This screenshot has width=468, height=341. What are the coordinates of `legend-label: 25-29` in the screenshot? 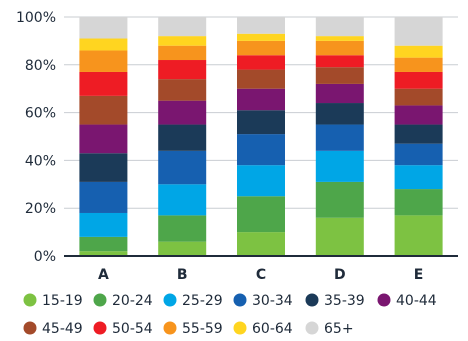 It's located at (202, 301).